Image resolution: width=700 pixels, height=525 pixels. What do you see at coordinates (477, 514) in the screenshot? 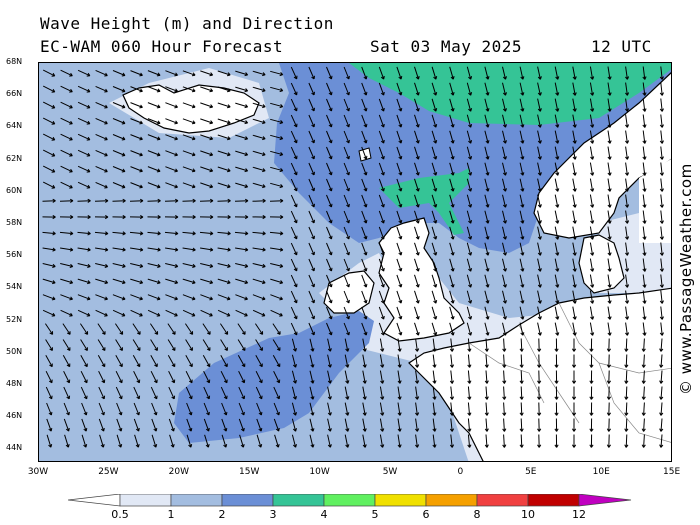
I see `legend-label: 8` at bounding box center [477, 514].